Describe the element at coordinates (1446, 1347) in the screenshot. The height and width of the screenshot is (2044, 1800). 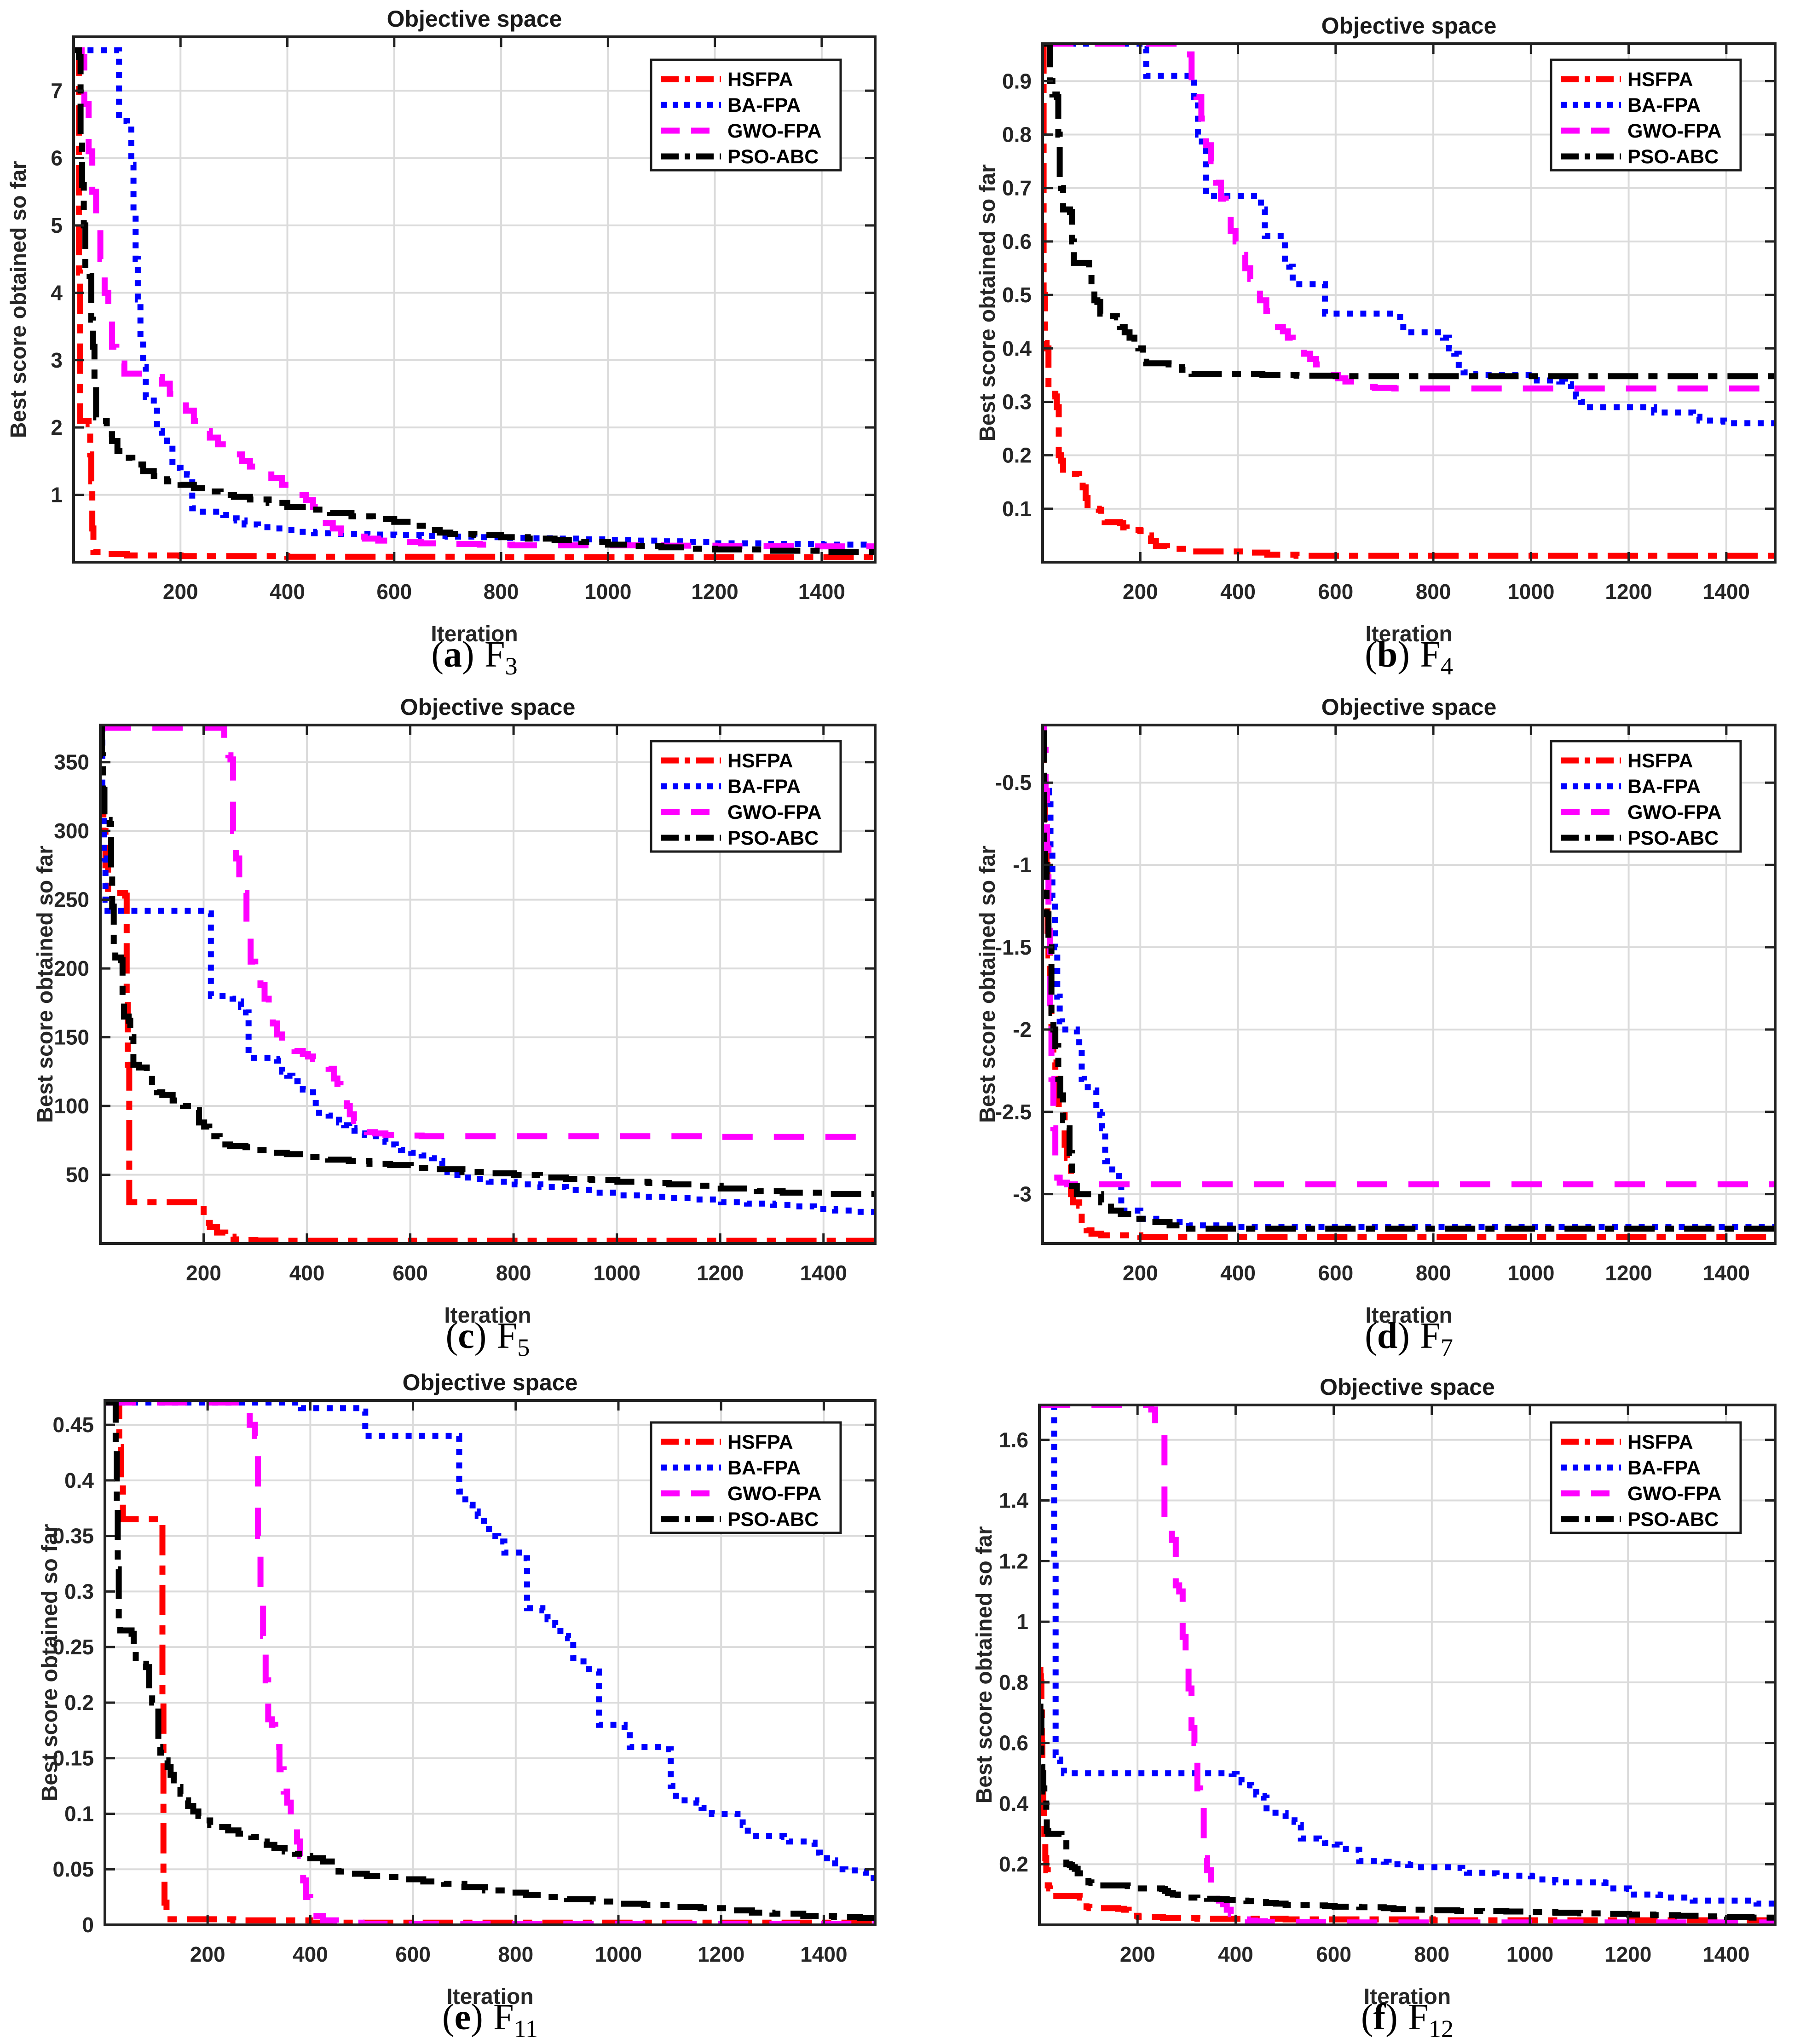
I see `caption-subscript: 7` at that location.